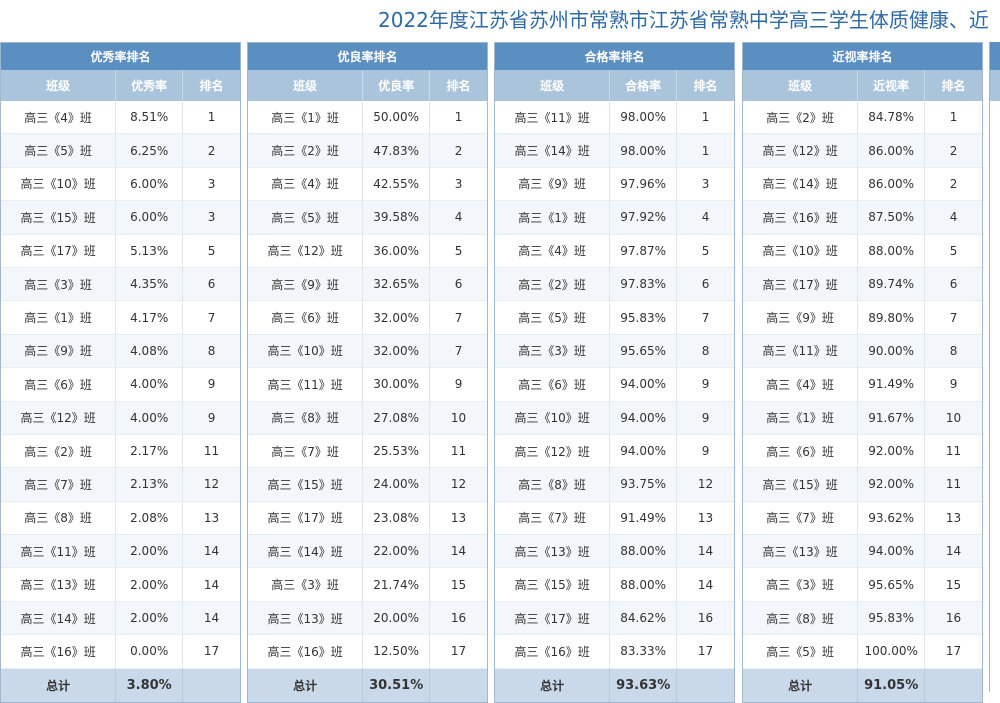 The height and width of the screenshot is (703, 1000). I want to click on rank-cell: 8, so click(953, 351).